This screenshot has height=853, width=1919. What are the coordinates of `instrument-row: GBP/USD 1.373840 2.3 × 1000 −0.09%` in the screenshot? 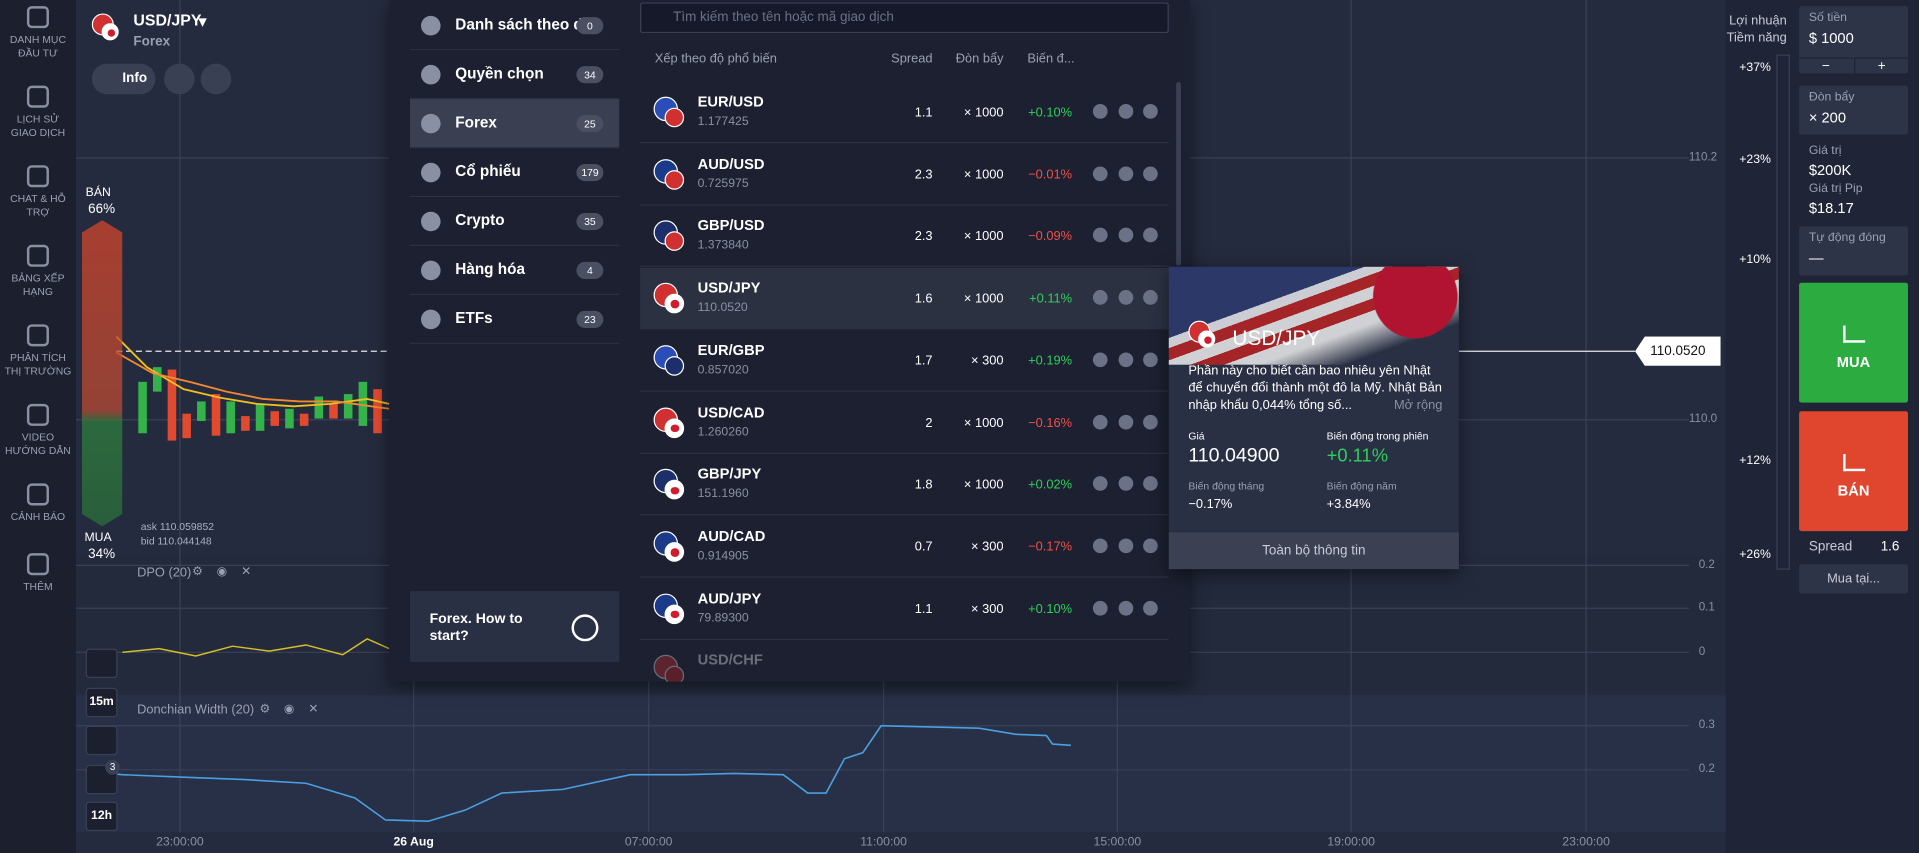 It's located at (904, 237).